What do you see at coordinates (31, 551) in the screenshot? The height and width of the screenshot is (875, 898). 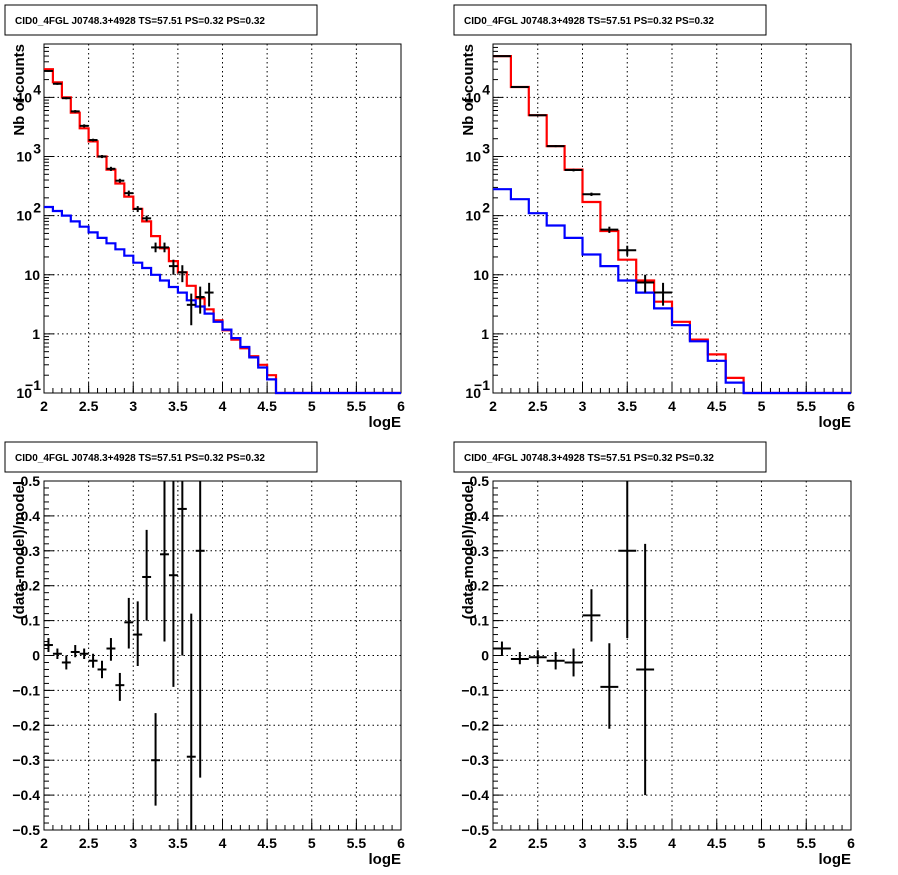 I see `y-tick-label: 0.3` at bounding box center [31, 551].